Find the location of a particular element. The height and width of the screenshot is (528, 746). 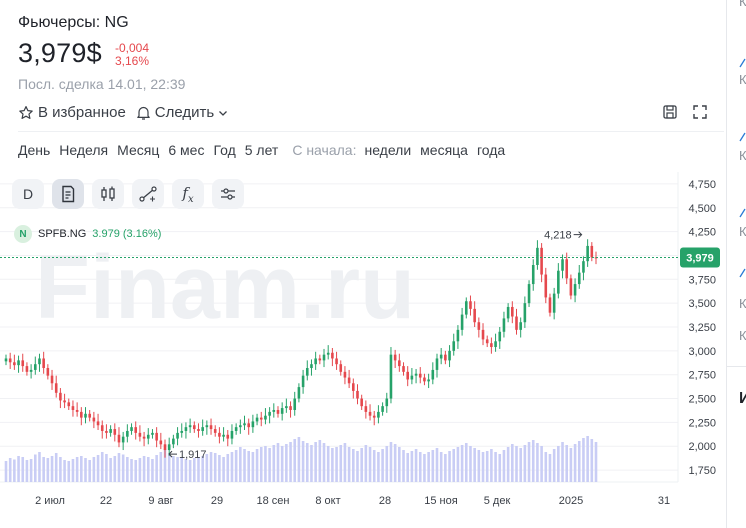

x-tick-label: 22 is located at coordinates (106, 501).